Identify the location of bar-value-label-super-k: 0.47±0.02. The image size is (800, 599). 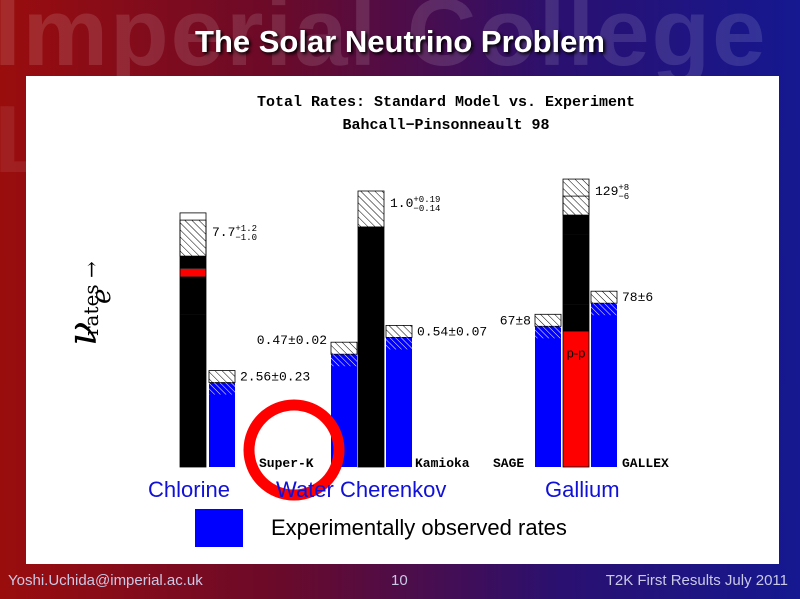
(292, 340).